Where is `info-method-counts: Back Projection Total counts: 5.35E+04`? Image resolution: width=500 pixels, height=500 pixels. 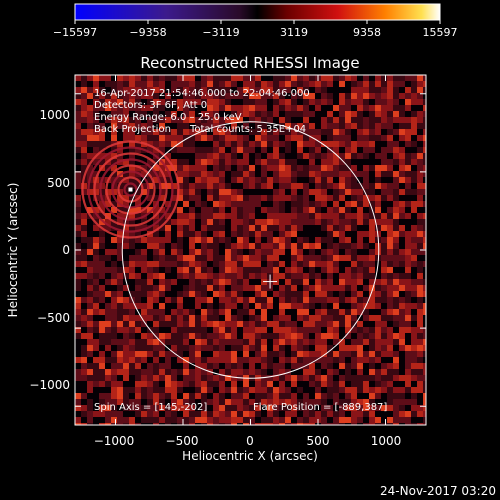
info-method-counts: Back Projection Total counts: 5.35E+04 is located at coordinates (200, 129).